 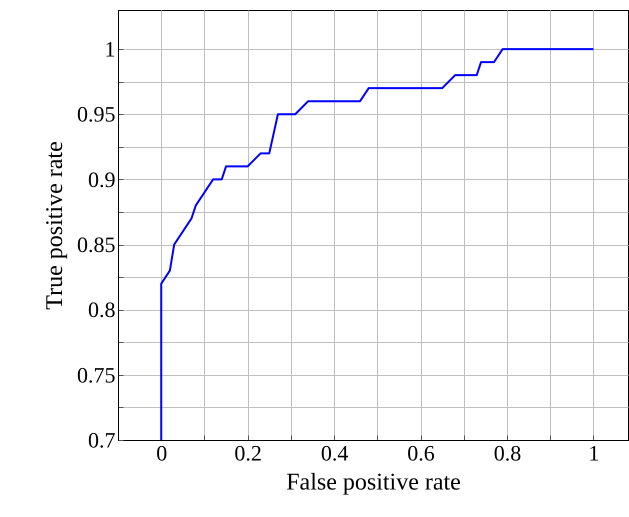 I want to click on y-tick-label: 0.7, so click(x=102, y=440).